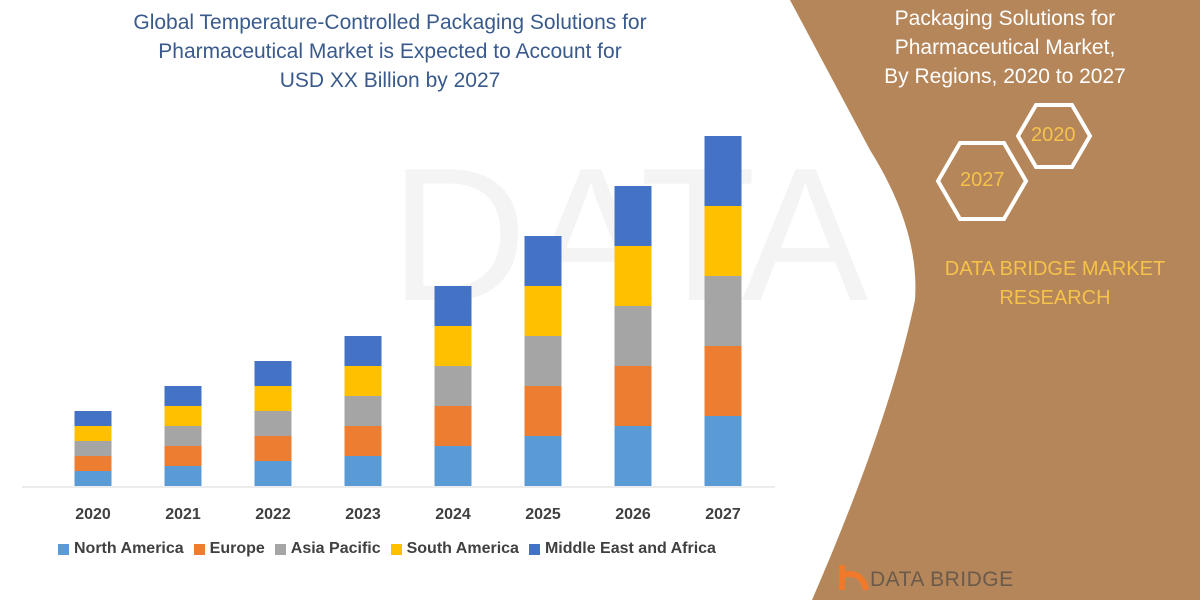 The image size is (1200, 600). What do you see at coordinates (453, 386) in the screenshot?
I see `bar-segment-asia-pacific-2024` at bounding box center [453, 386].